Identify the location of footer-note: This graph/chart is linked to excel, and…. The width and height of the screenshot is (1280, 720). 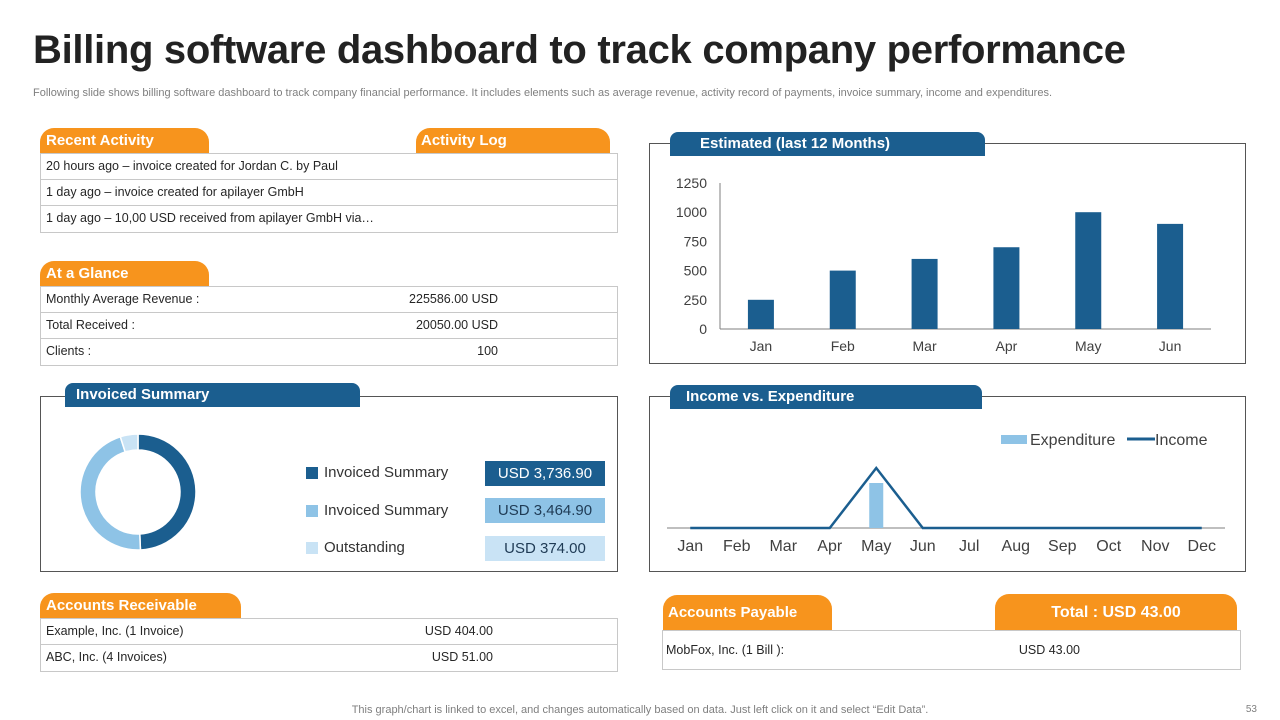
(640, 710).